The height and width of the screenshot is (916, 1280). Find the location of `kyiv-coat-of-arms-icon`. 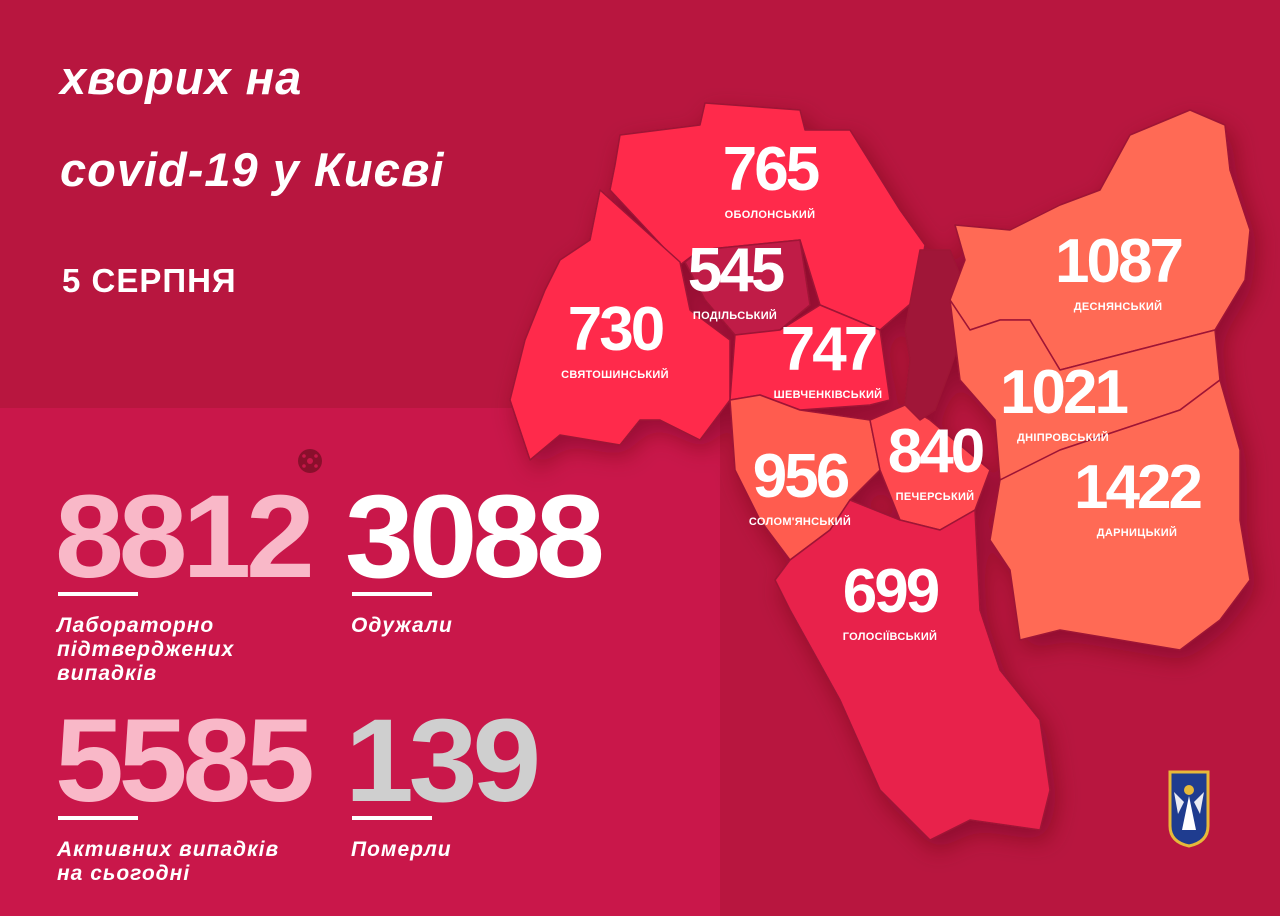

kyiv-coat-of-arms-icon is located at coordinates (1189, 809).